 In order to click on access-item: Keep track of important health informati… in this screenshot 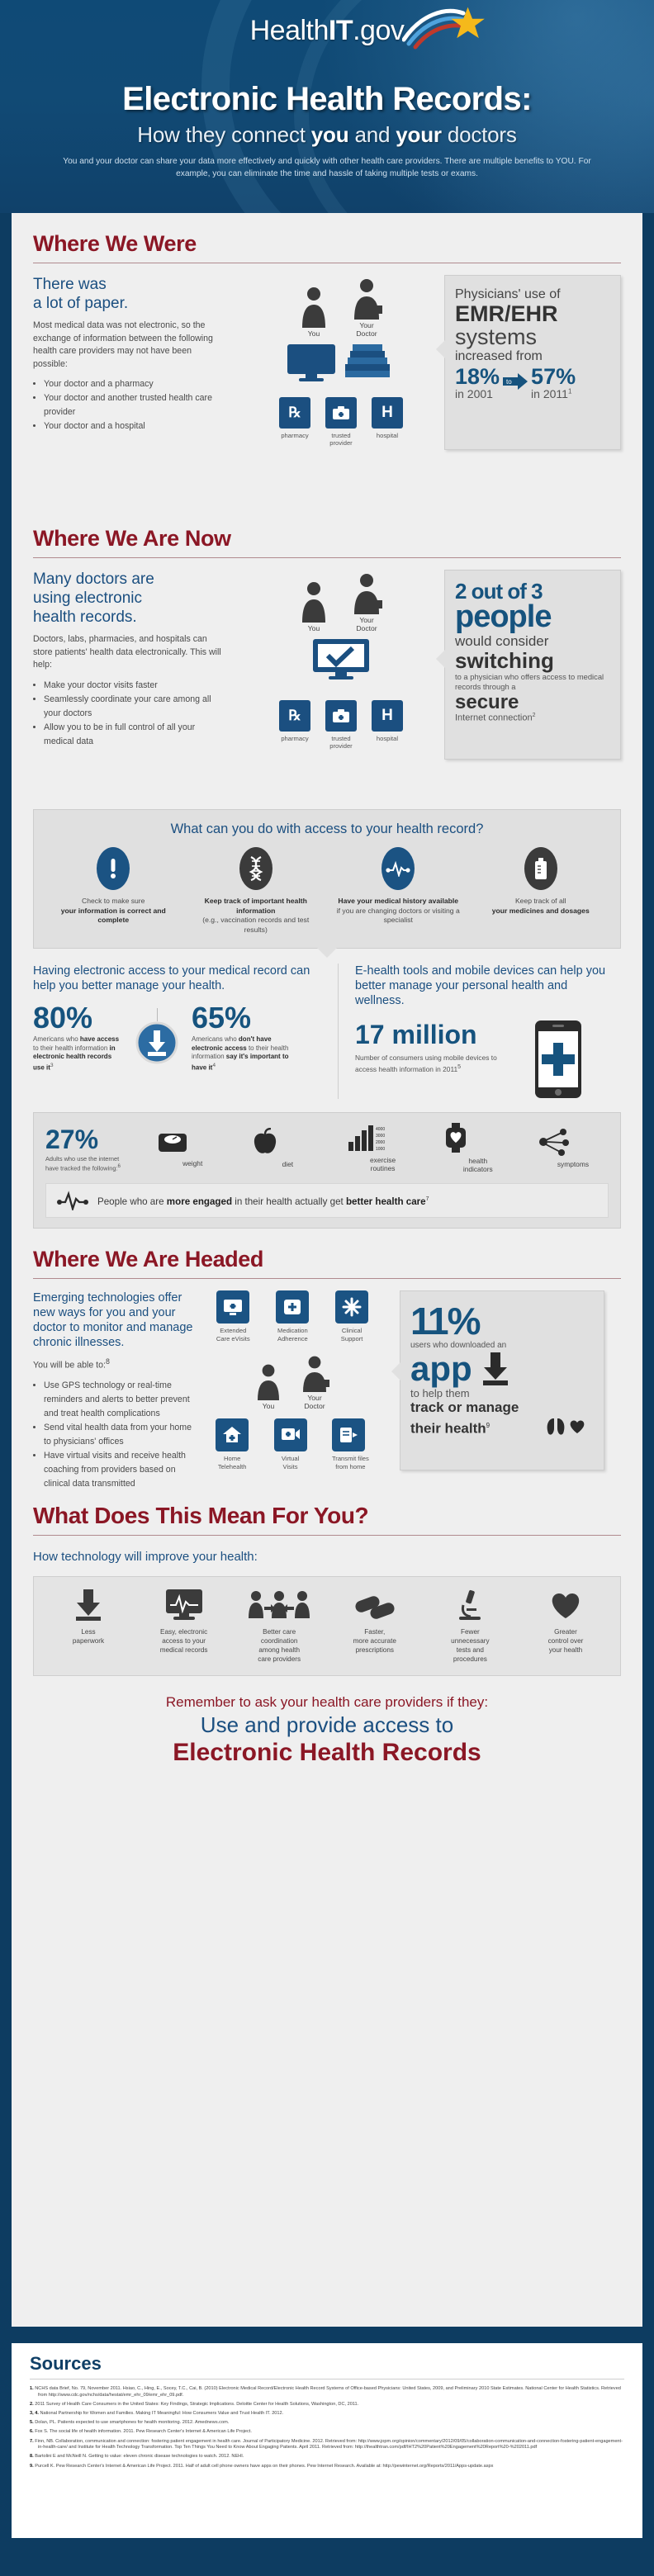, I will do `click(256, 891)`.